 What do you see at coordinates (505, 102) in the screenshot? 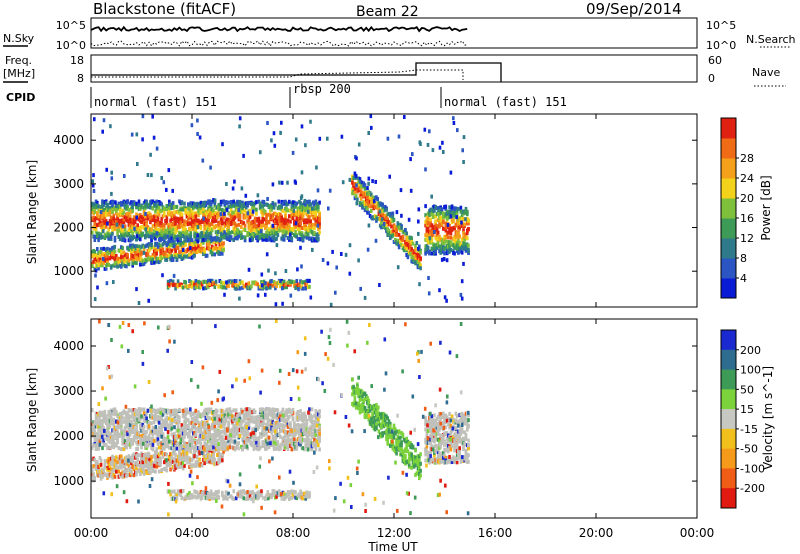
I see `cpid-segment-label: normal (fast) 151` at bounding box center [505, 102].